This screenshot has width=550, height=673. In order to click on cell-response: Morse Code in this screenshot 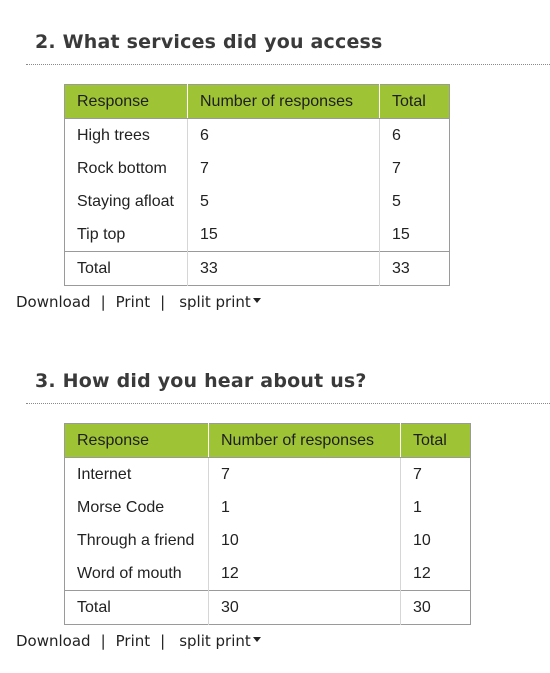, I will do `click(136, 507)`.